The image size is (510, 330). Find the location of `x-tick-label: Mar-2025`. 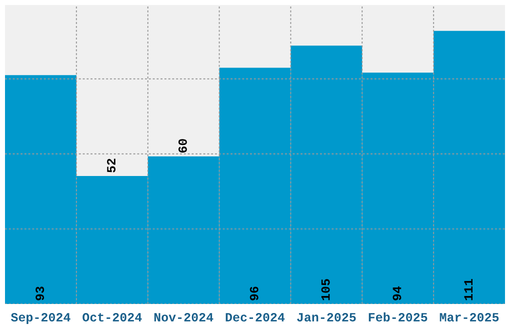

x-tick-label: Mar-2025 is located at coordinates (469, 317).